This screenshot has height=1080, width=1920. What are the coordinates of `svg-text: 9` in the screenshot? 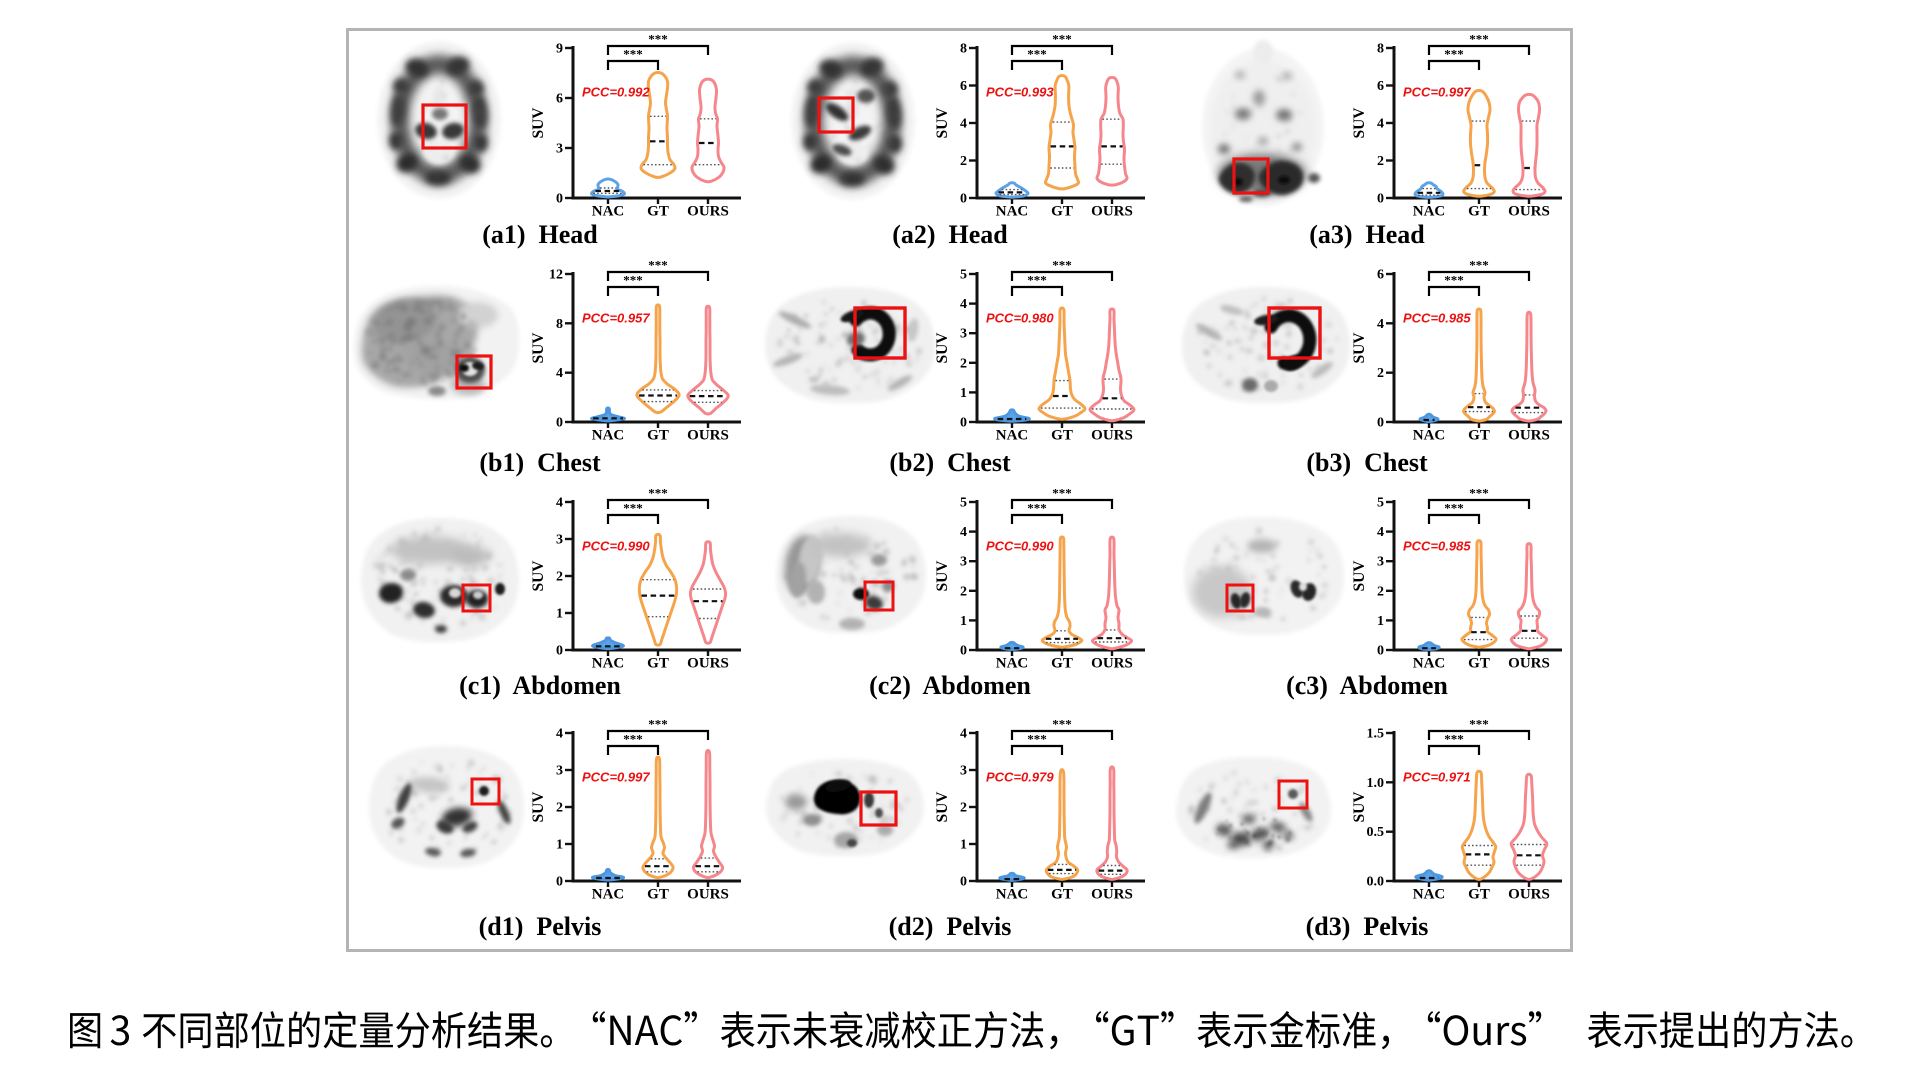 It's located at (559, 49).